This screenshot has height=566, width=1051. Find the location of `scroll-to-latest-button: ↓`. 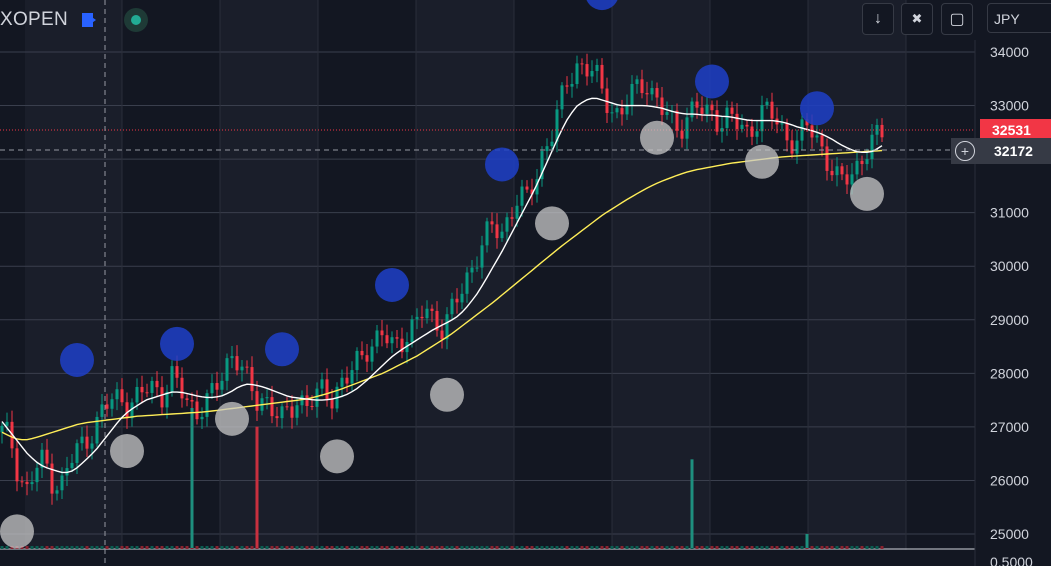

scroll-to-latest-button: ↓ is located at coordinates (878, 19).